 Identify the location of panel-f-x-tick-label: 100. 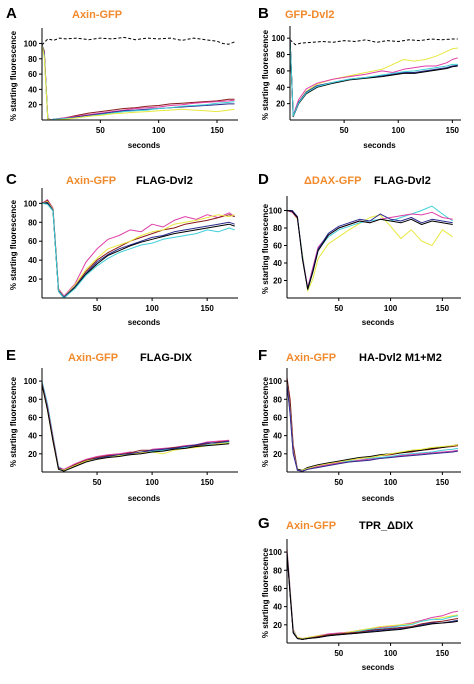
(391, 482).